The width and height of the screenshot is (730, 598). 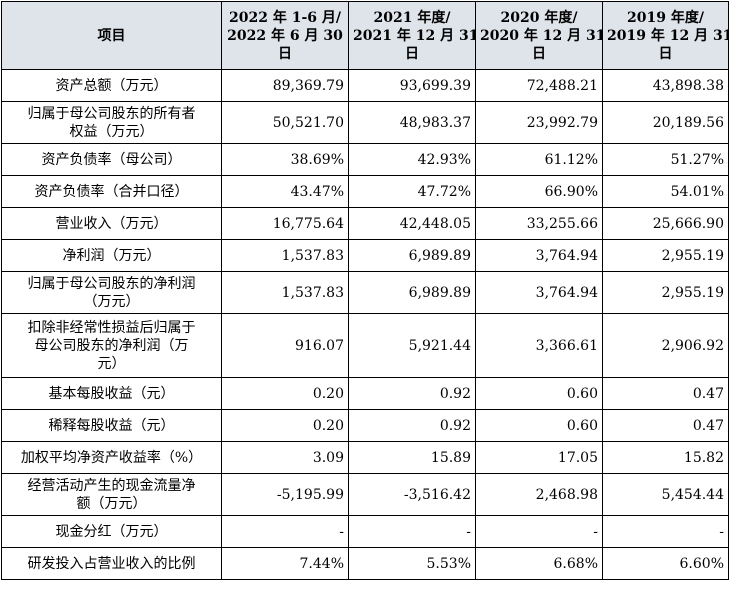 What do you see at coordinates (665, 494) in the screenshot?
I see `table-cell-value: 5,454.44` at bounding box center [665, 494].